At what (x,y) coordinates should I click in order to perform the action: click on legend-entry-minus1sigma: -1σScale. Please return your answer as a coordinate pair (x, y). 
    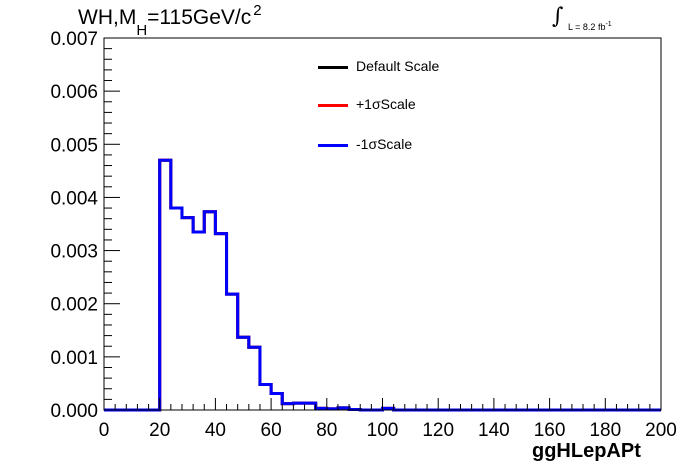
    Looking at the image, I should click on (393, 144).